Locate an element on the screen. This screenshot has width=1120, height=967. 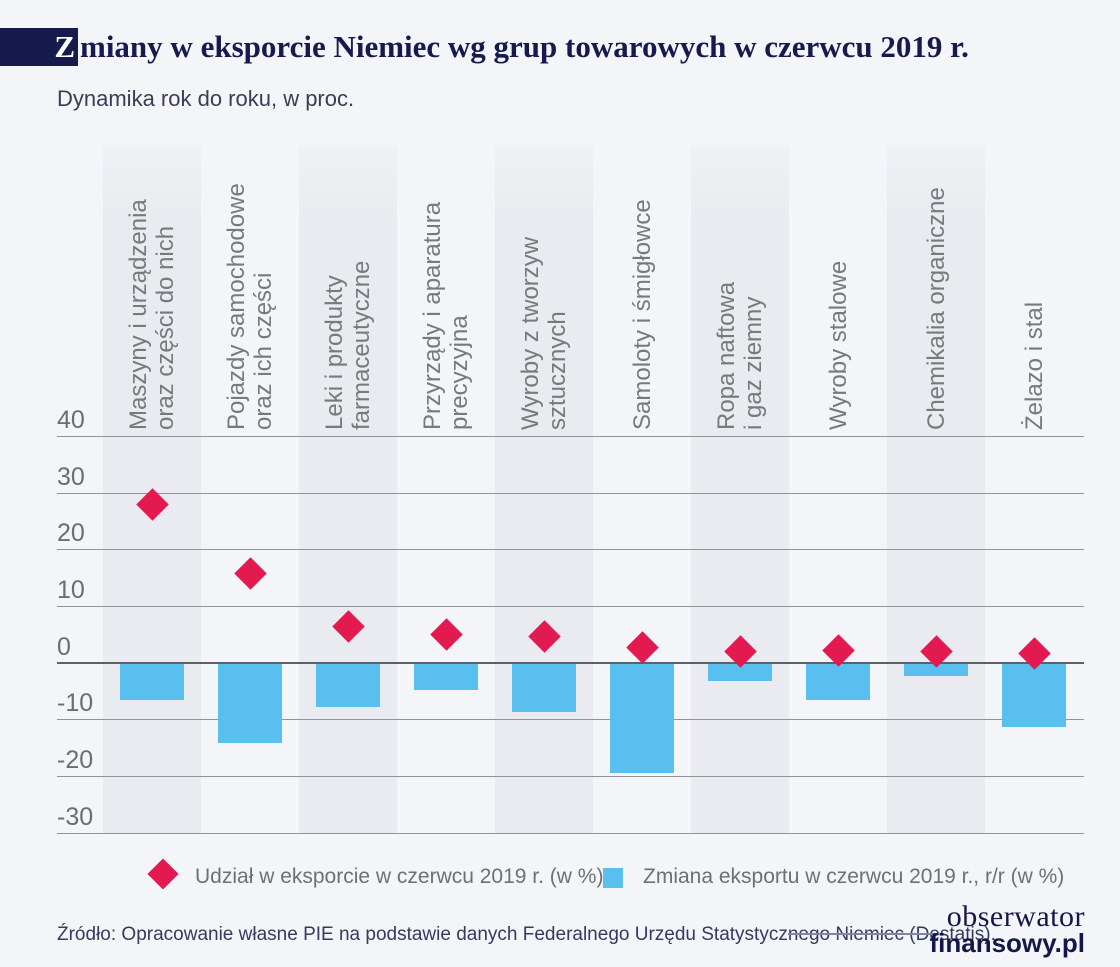
legend-share-diamond-marker is located at coordinates (163, 874).